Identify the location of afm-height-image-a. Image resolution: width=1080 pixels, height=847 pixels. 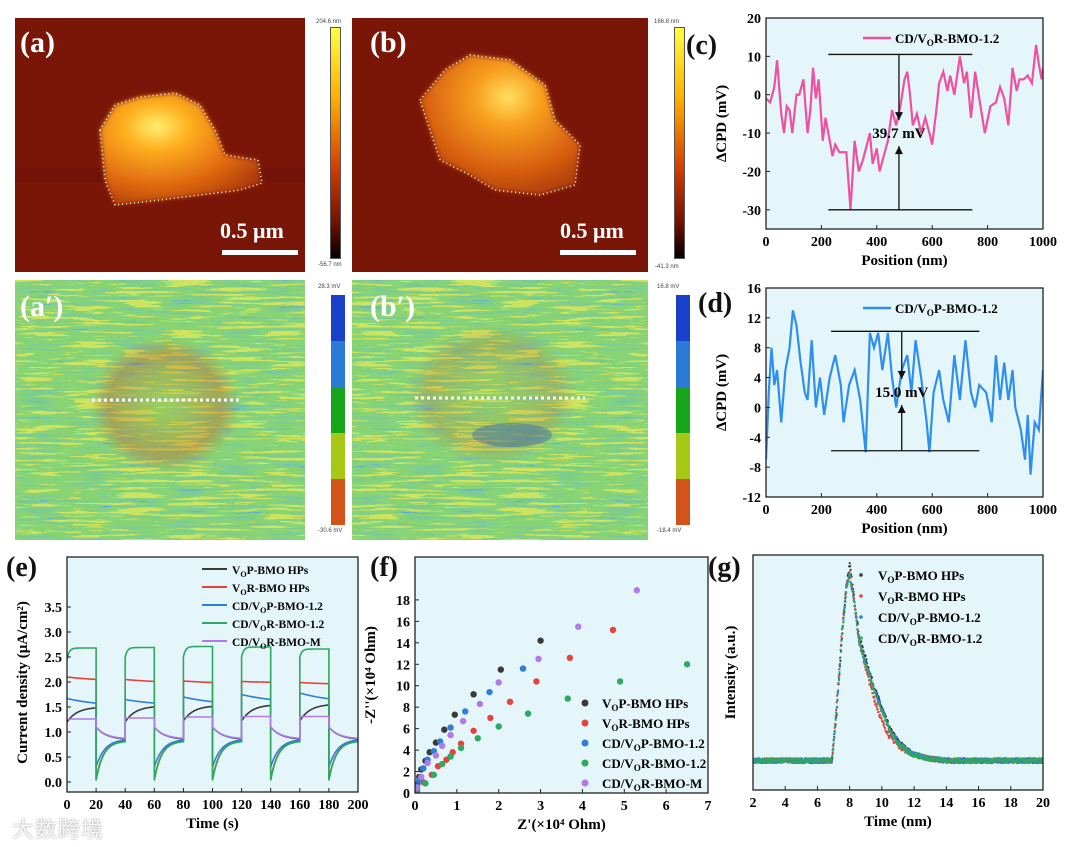
(160, 145).